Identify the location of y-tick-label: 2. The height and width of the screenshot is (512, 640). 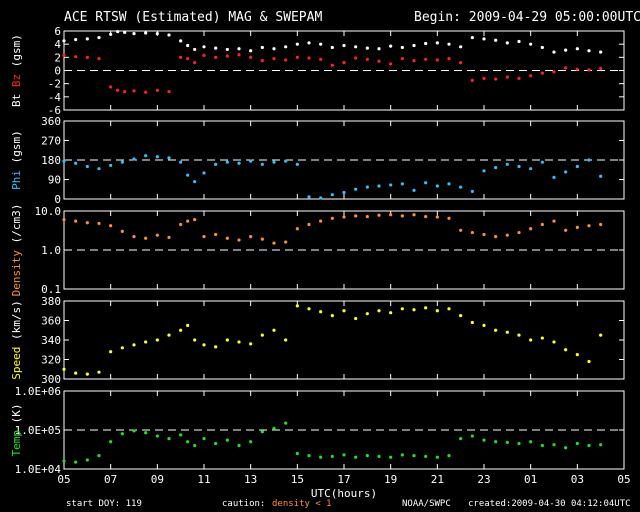
(57, 57).